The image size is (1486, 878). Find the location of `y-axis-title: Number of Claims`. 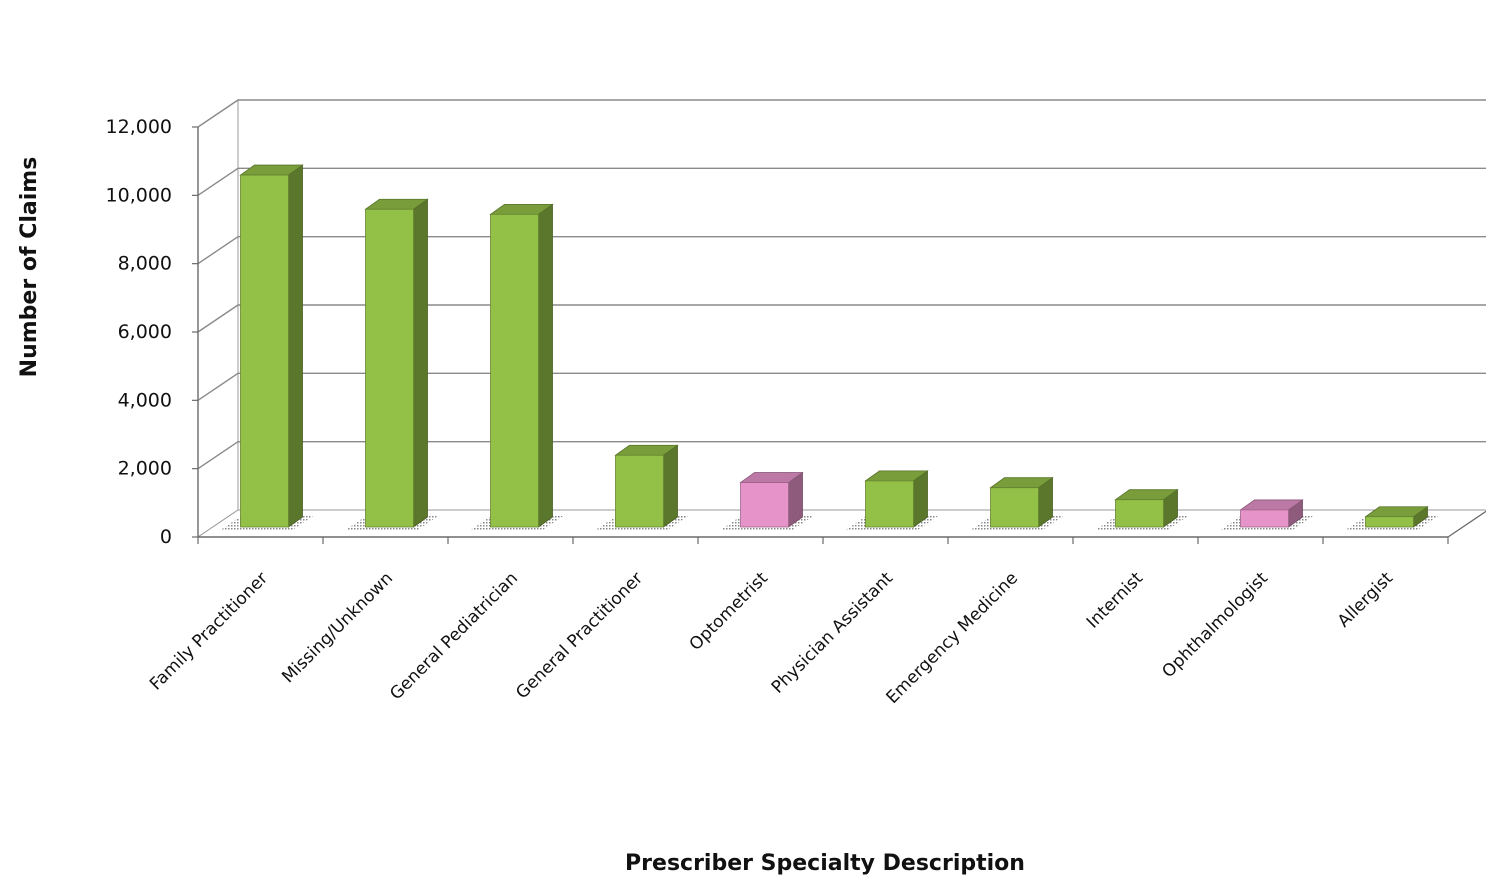

y-axis-title: Number of Claims is located at coordinates (29, 267).